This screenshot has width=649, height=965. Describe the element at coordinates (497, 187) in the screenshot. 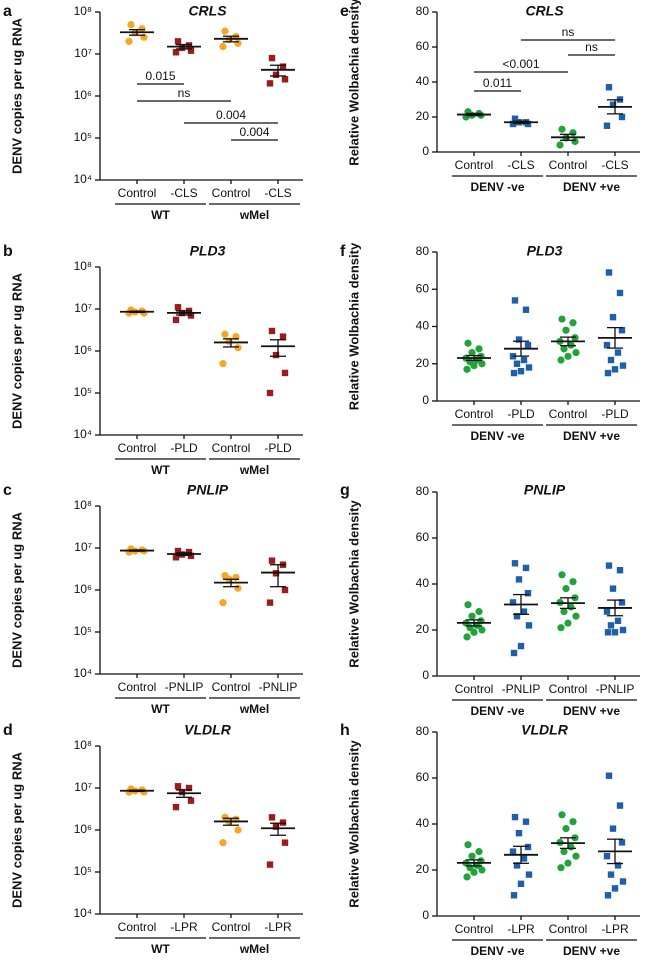

I see `group-label: DENV -ve` at that location.